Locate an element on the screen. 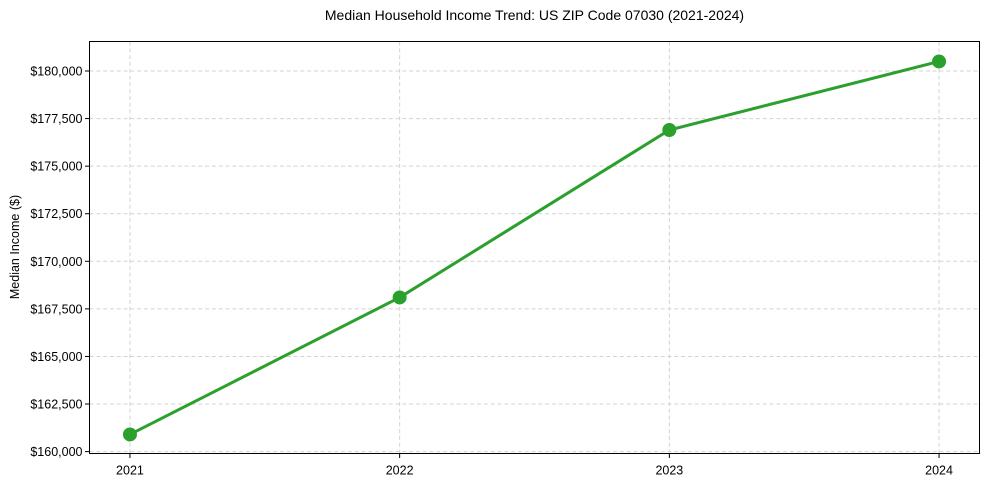  y-tick-label: $167,500 is located at coordinates (56, 309).